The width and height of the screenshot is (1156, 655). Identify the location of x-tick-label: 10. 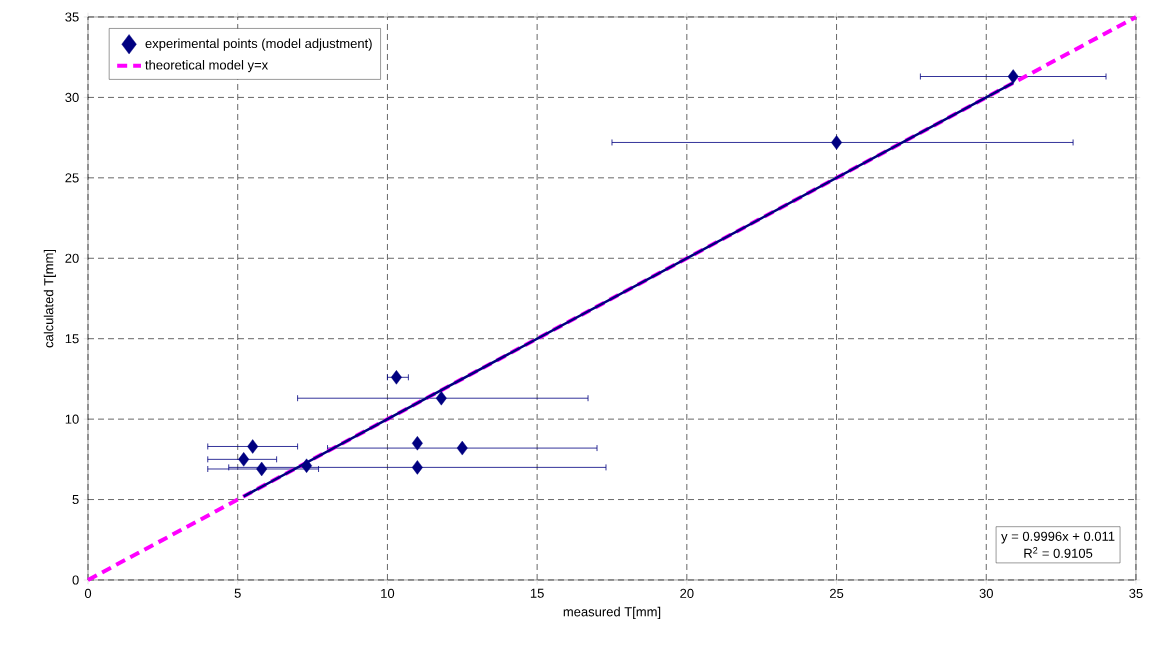
(388, 593).